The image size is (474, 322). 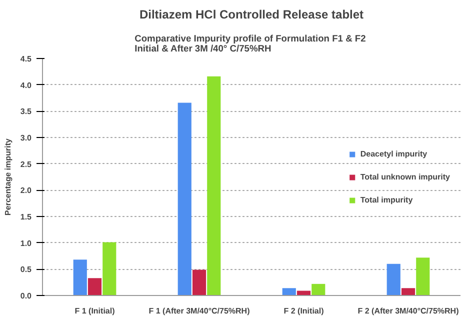 What do you see at coordinates (26, 138) in the screenshot?
I see `y-tick-label: 3.0` at bounding box center [26, 138].